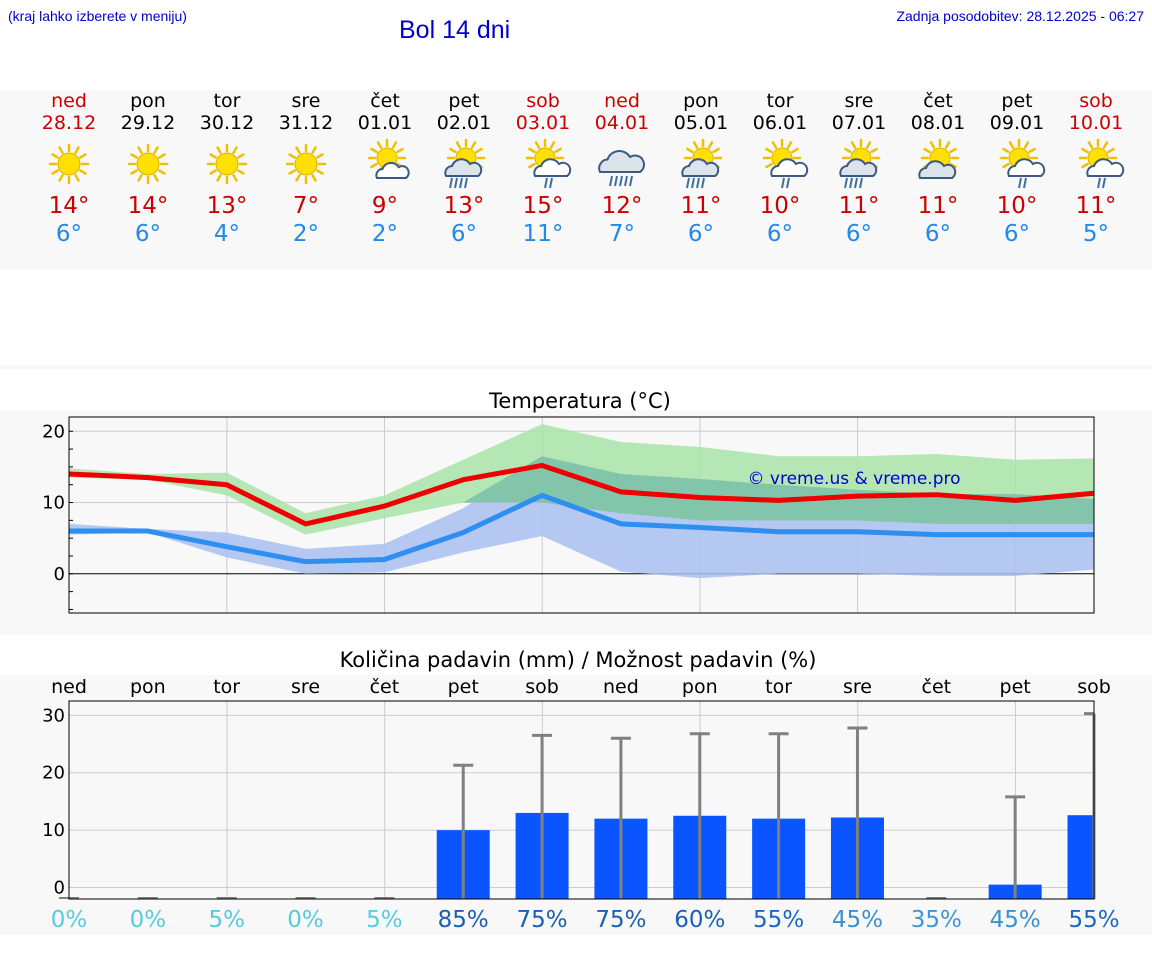 The width and height of the screenshot is (1152, 975). What do you see at coordinates (780, 123) in the screenshot?
I see `day-date: 06.01` at bounding box center [780, 123].